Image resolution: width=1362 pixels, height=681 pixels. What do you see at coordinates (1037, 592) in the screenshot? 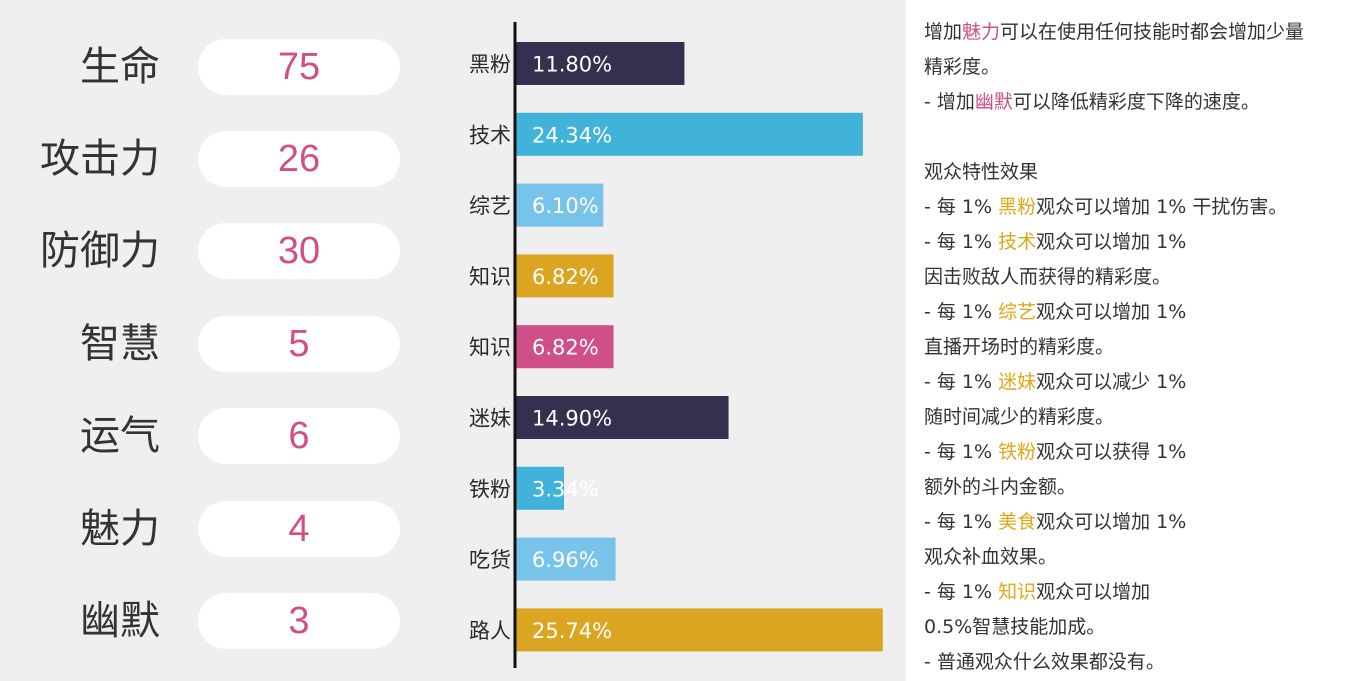
I see `effect-line: - 每 1% 知识观众可以增加` at bounding box center [1037, 592].